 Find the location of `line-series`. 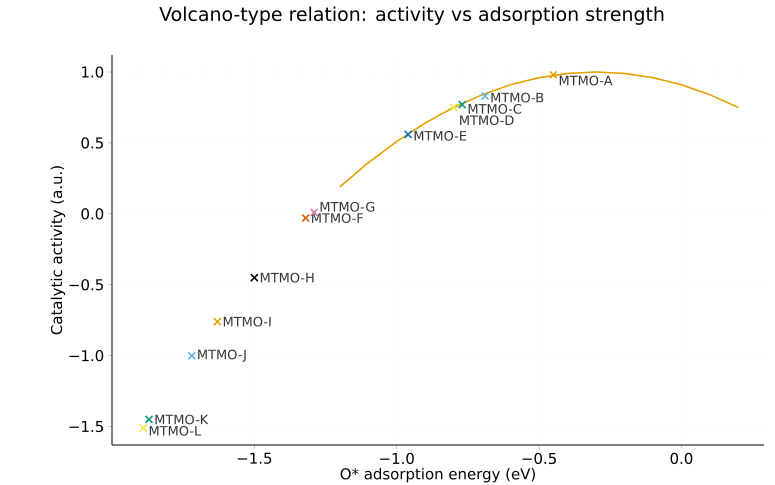

line-series is located at coordinates (539, 129).